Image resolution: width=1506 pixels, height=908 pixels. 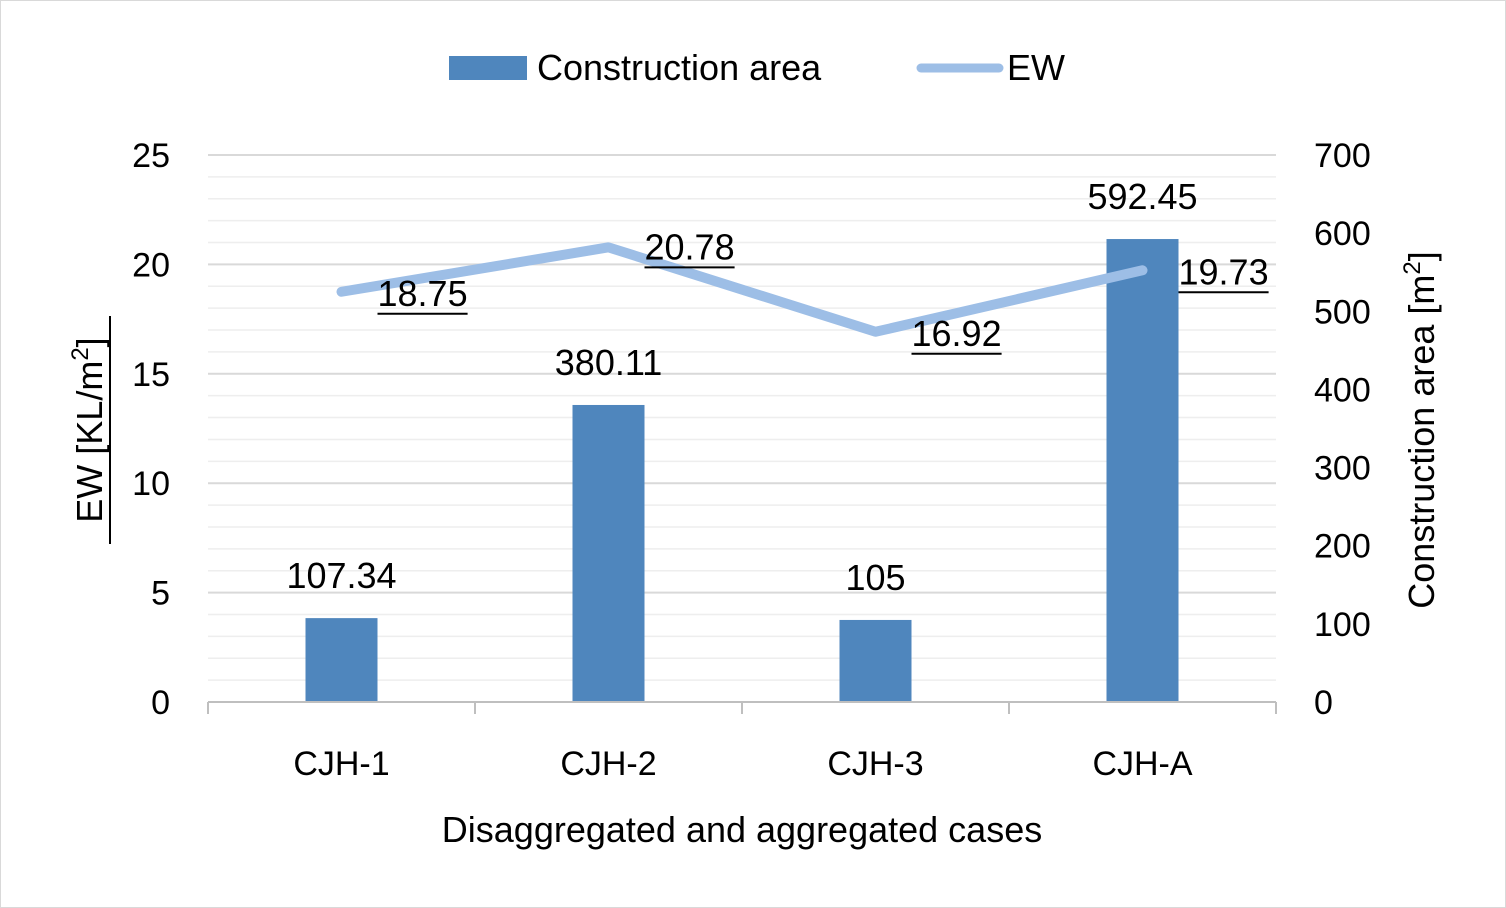 I want to click on y-right-tick-label: 700, so click(x=1342, y=156).